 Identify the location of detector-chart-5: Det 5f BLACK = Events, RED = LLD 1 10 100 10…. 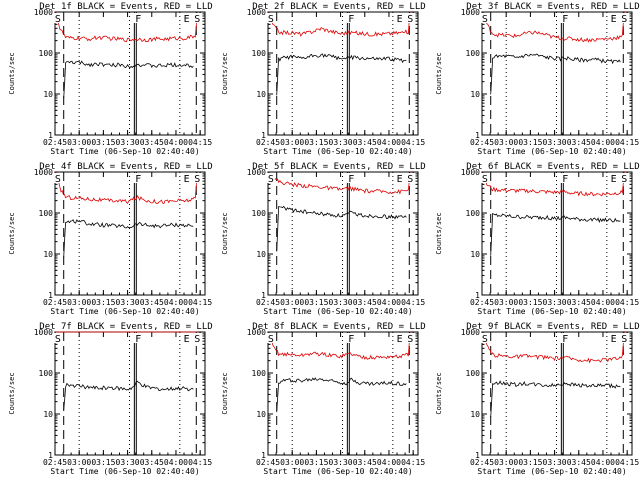
(323, 239).